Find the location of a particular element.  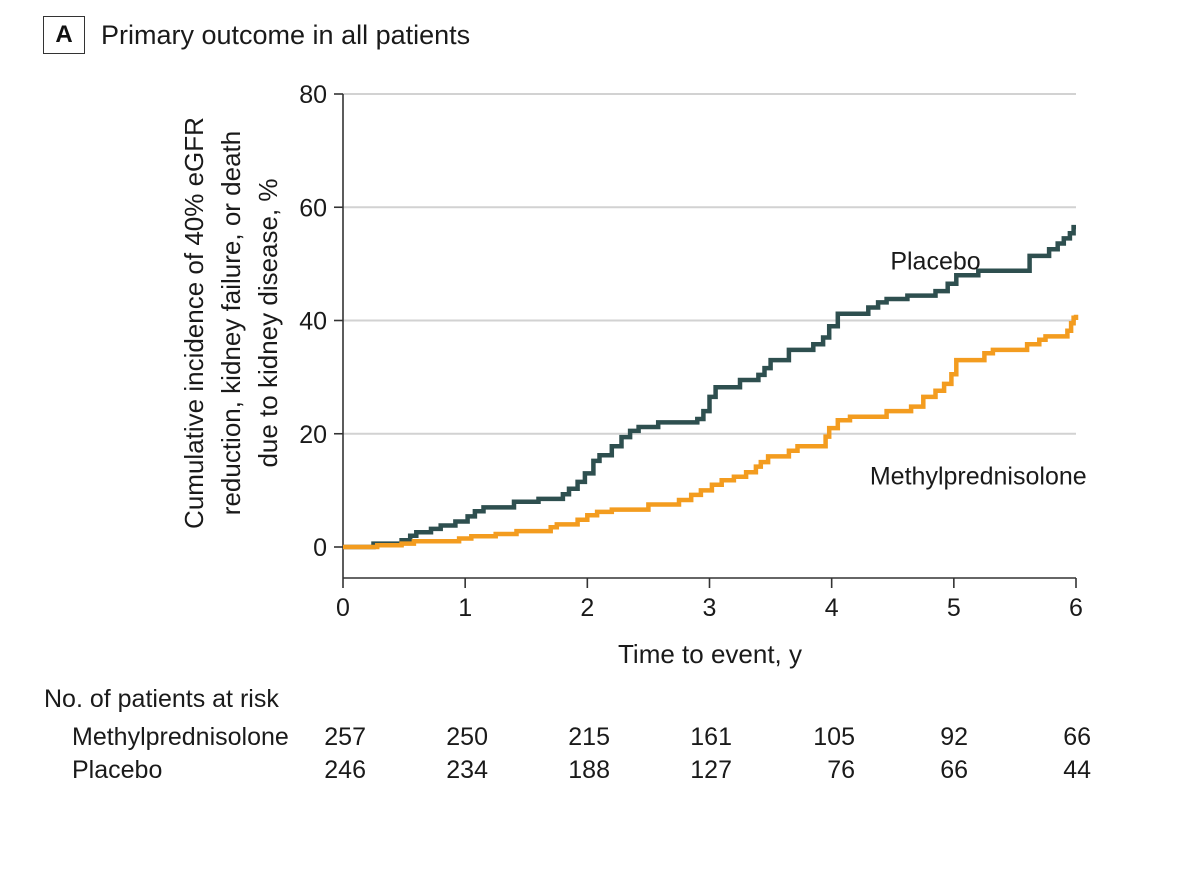

risk-value: 161 is located at coordinates (711, 737).